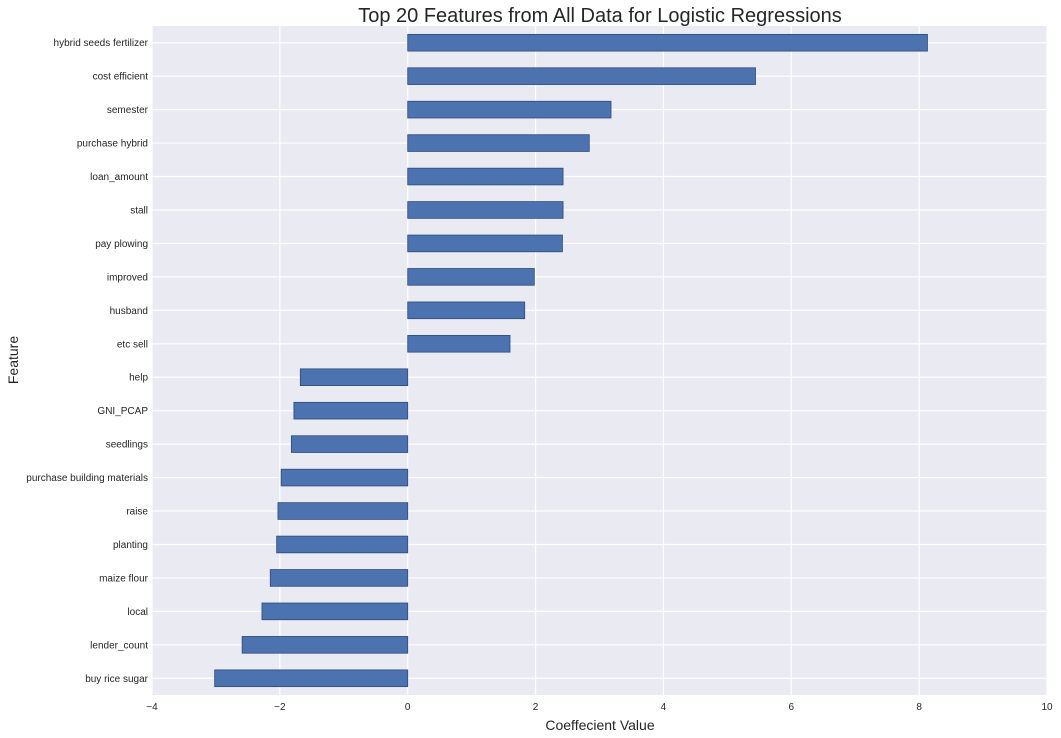 This screenshot has height=738, width=1061. Describe the element at coordinates (137, 612) in the screenshot. I see `y-tick-label: local` at that location.